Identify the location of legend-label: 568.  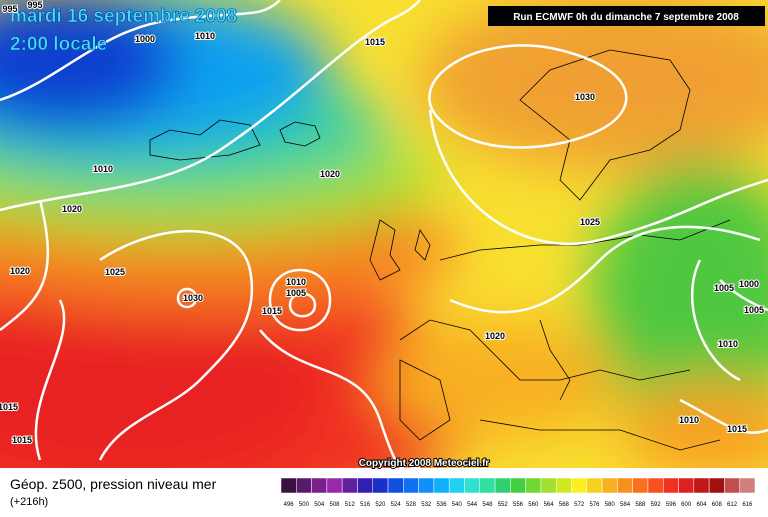
(564, 505).